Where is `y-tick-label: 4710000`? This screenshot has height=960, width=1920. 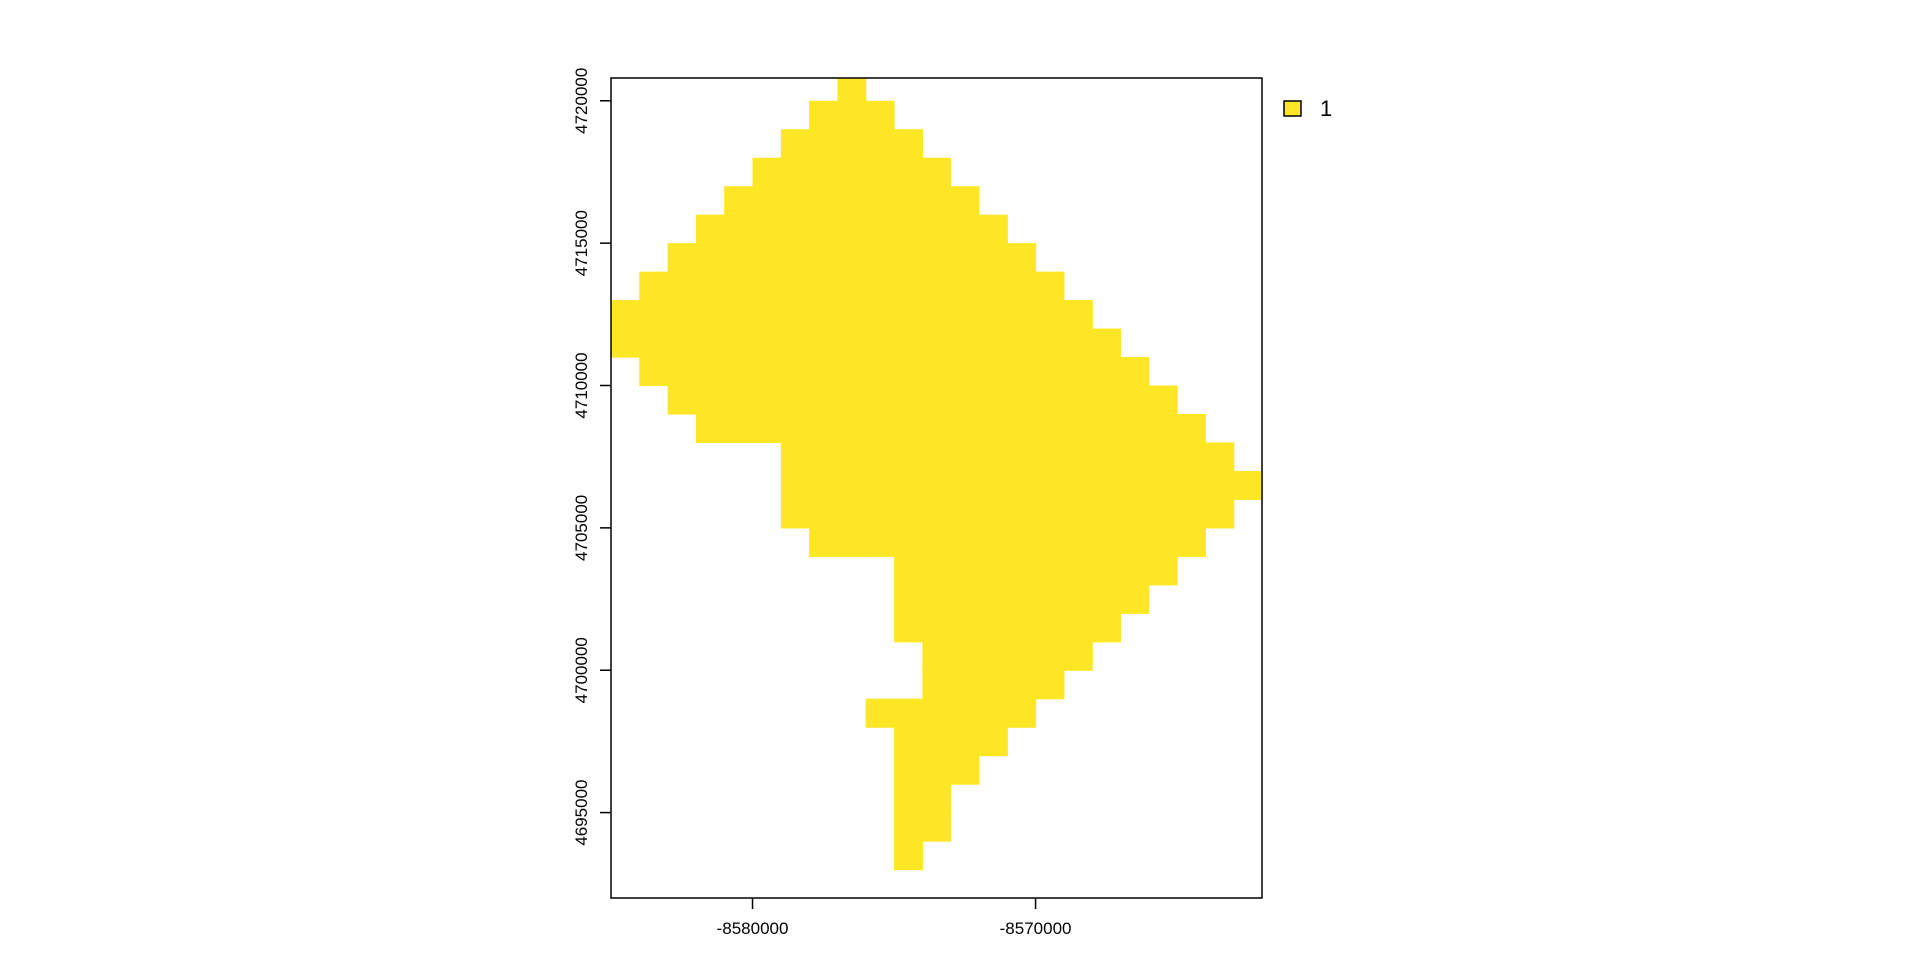 y-tick-label: 4710000 is located at coordinates (581, 385).